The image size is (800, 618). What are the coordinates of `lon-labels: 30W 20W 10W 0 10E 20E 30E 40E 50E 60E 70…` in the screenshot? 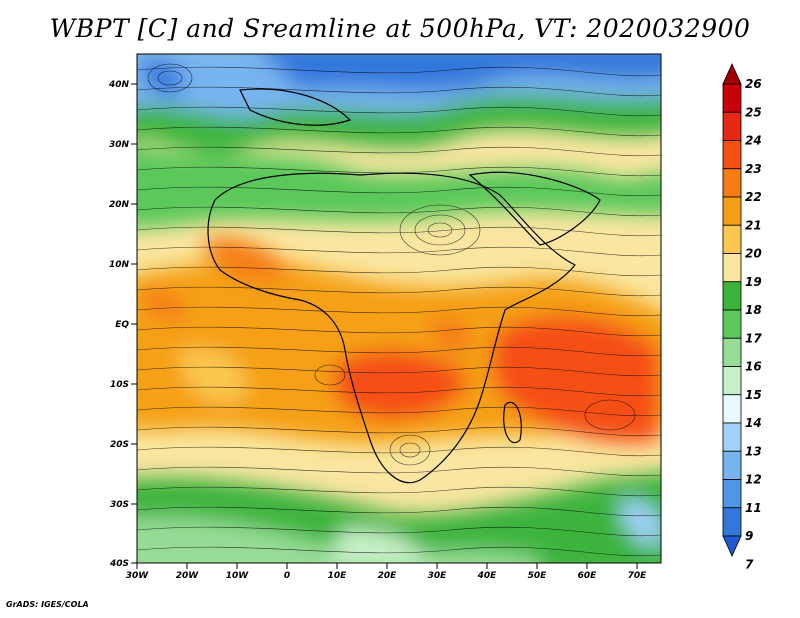 It's located at (386, 576).